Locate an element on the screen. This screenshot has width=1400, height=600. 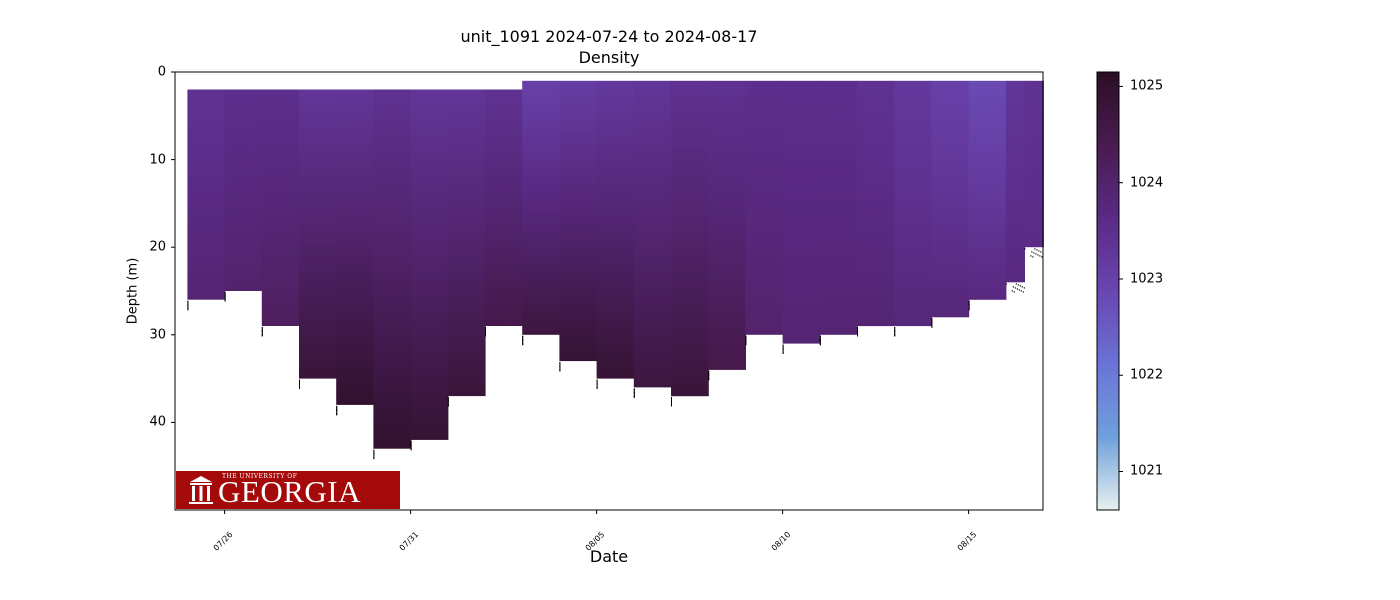
arch-icon is located at coordinates (201, 490).